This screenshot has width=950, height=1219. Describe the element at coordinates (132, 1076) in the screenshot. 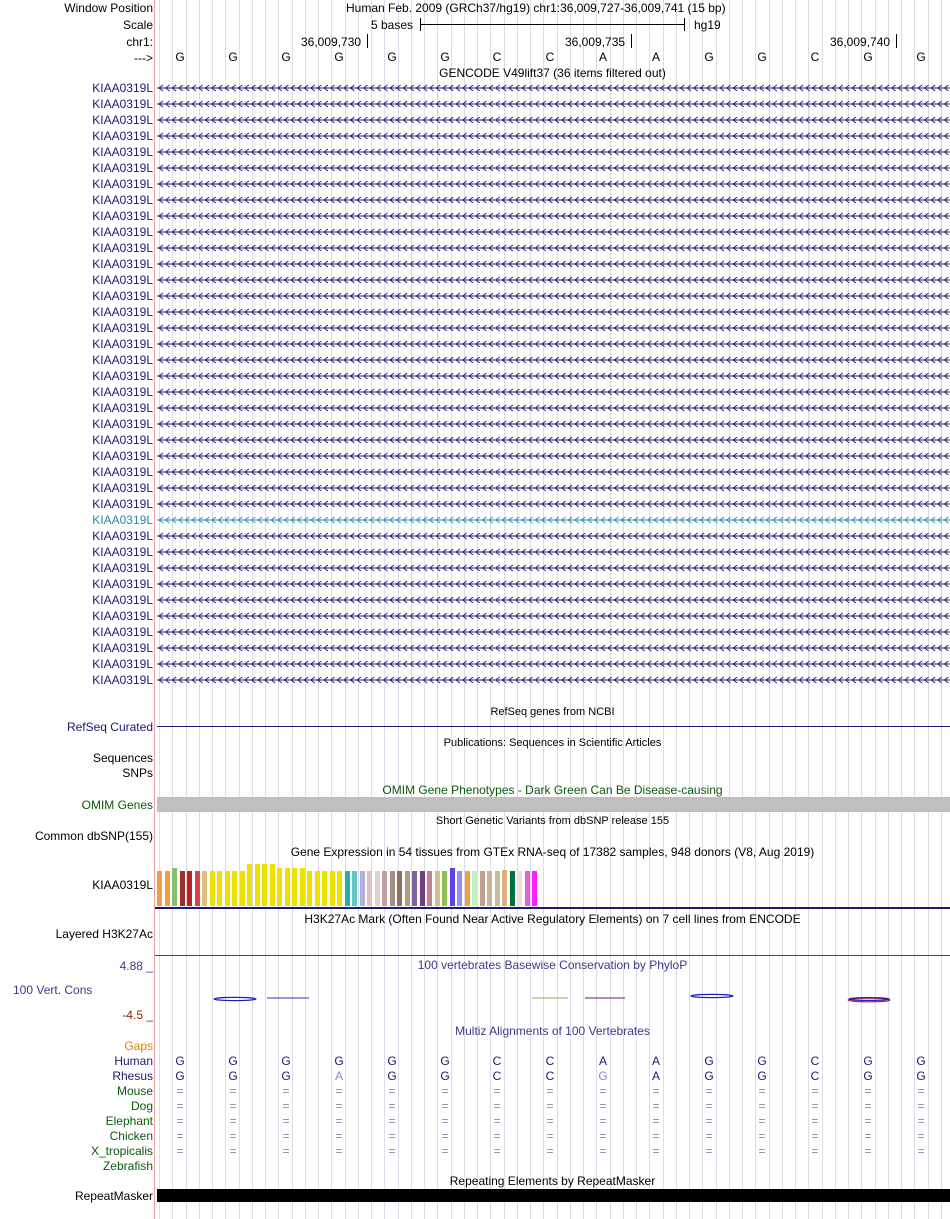

I see `multiz-species-label: Rhesus` at that location.